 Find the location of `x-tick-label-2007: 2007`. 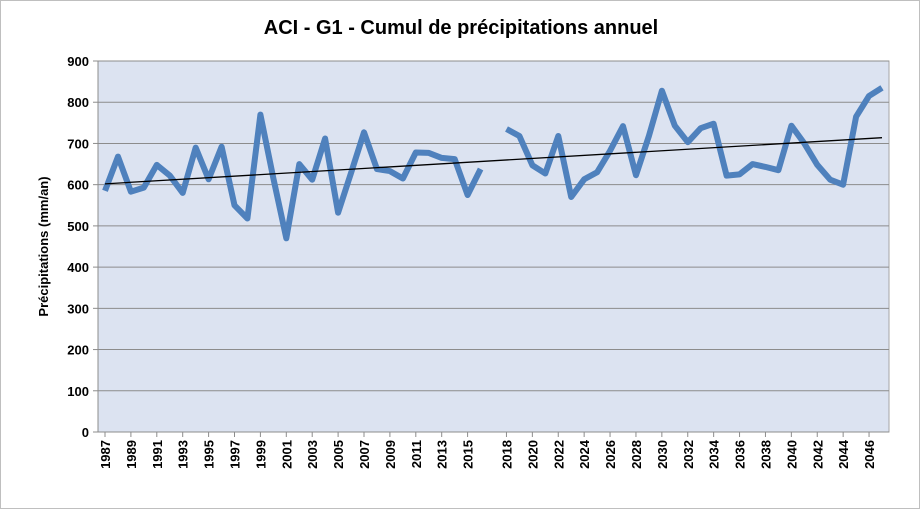

x-tick-label-2007: 2007 is located at coordinates (364, 454).